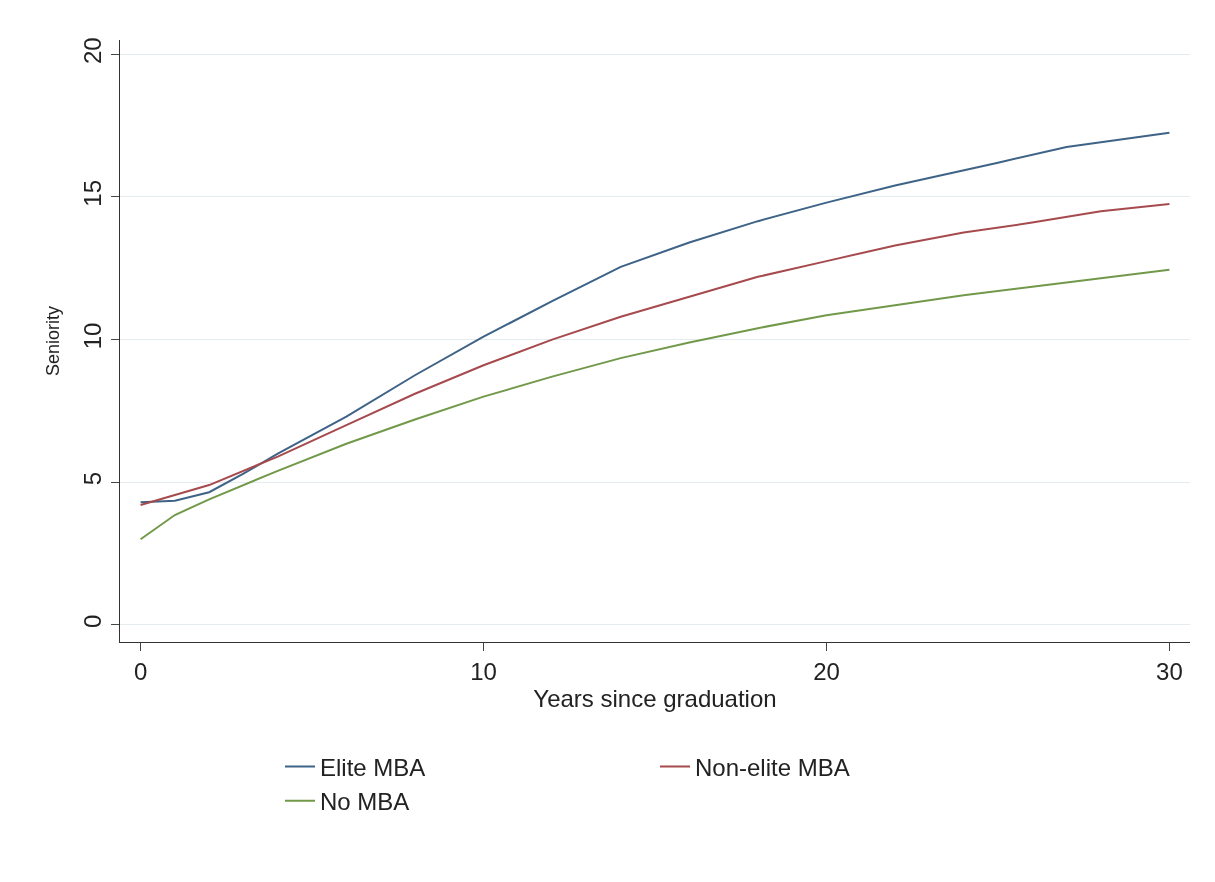  Describe the element at coordinates (1169, 671) in the screenshot. I see `x-tick-label: 30` at that location.